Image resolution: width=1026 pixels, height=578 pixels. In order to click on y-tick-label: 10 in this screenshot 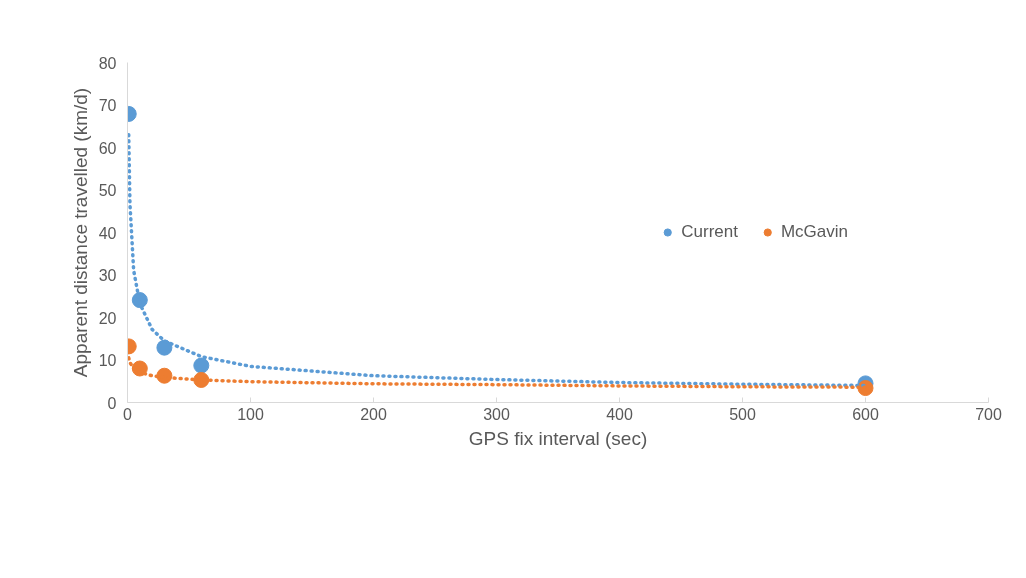, I will do `click(107, 360)`.